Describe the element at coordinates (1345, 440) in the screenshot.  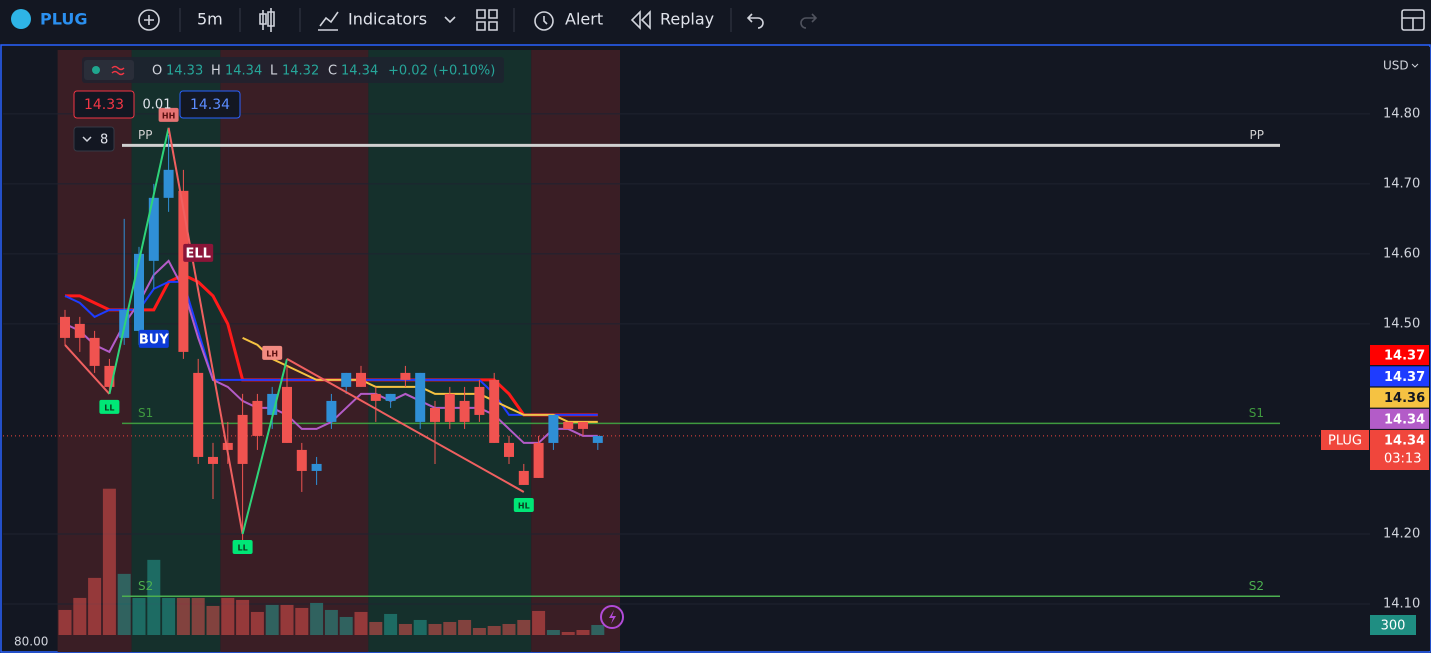
I see `symbol-tag` at that location.